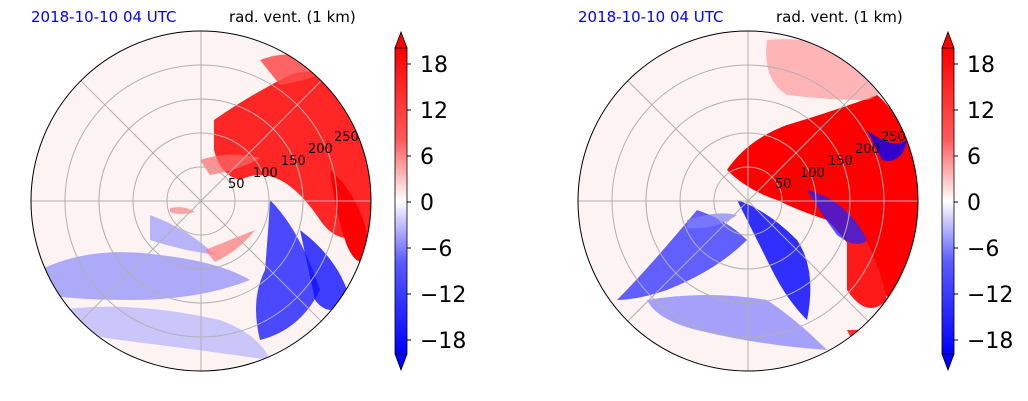 Image resolution: width=1028 pixels, height=401 pixels. I want to click on right-colorbar-tick: 0, so click(974, 203).